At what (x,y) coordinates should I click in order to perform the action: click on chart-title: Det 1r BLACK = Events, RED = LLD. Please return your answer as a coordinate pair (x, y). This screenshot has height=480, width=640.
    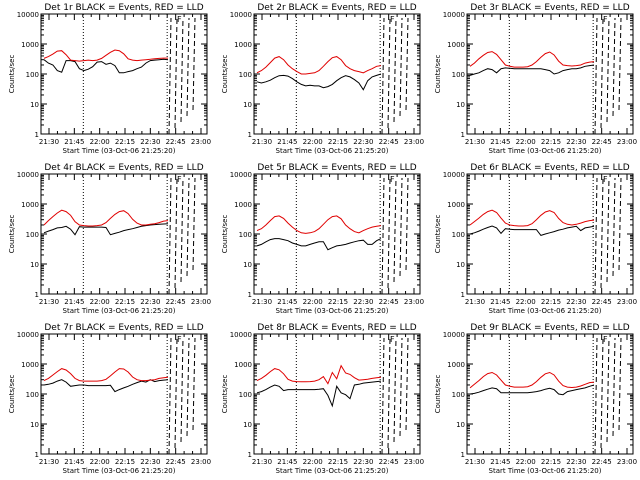
    Looking at the image, I should click on (123, 8).